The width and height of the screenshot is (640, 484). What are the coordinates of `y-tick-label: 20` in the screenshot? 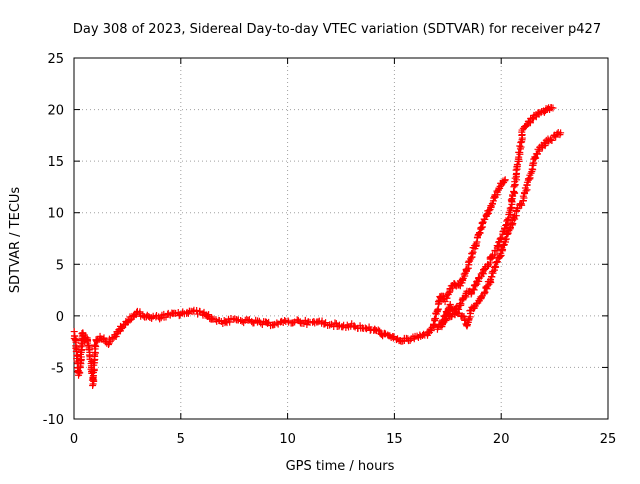 It's located at (55, 111).